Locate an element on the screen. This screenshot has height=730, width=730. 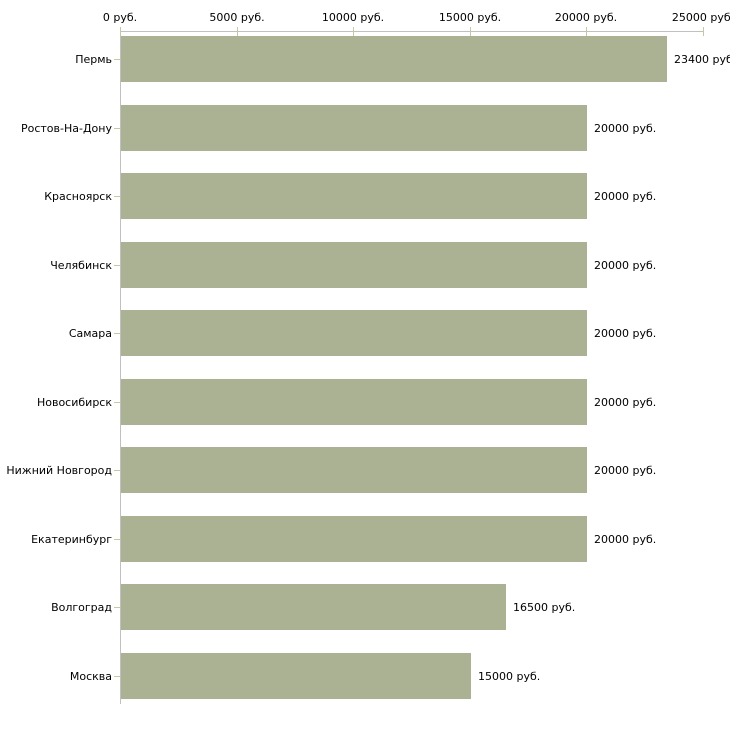
x-axis-tick-label: 20000 руб. is located at coordinates (586, 17).